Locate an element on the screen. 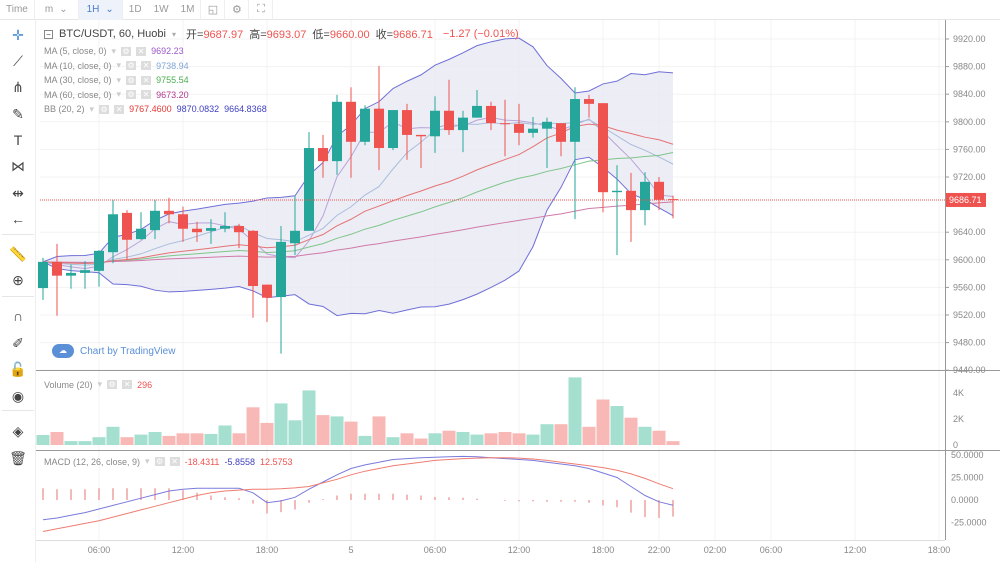 The height and width of the screenshot is (562, 1000). ruler-icon: 📏 is located at coordinates (18, 253).